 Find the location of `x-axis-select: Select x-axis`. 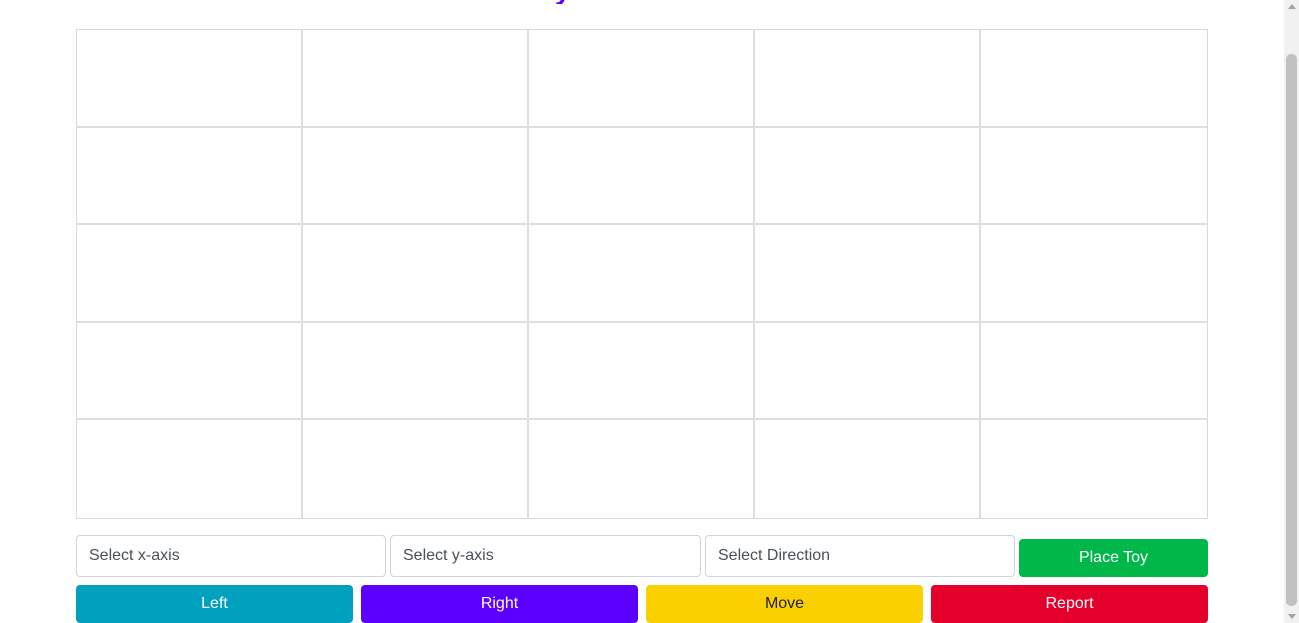

x-axis-select: Select x-axis is located at coordinates (231, 556).